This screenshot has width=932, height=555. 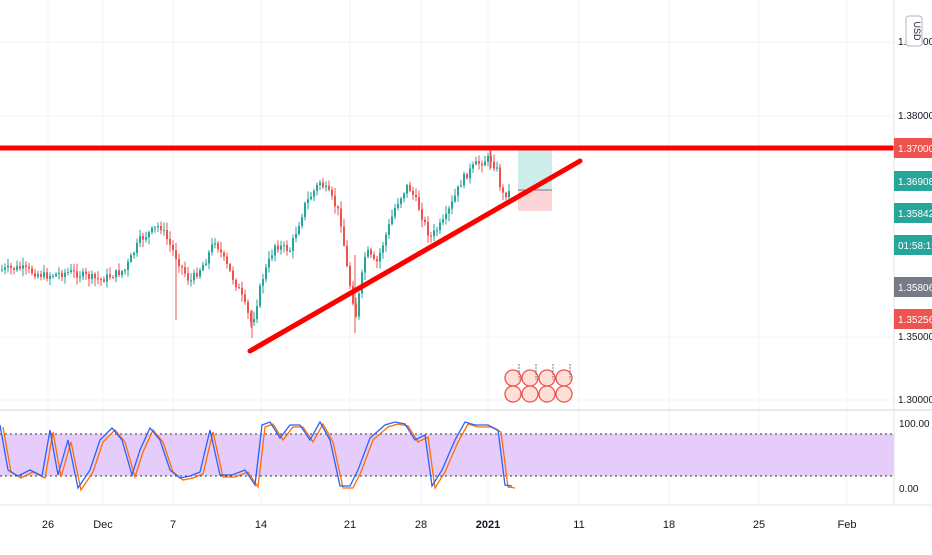 I want to click on stochastic-k-line, so click(x=256, y=455).